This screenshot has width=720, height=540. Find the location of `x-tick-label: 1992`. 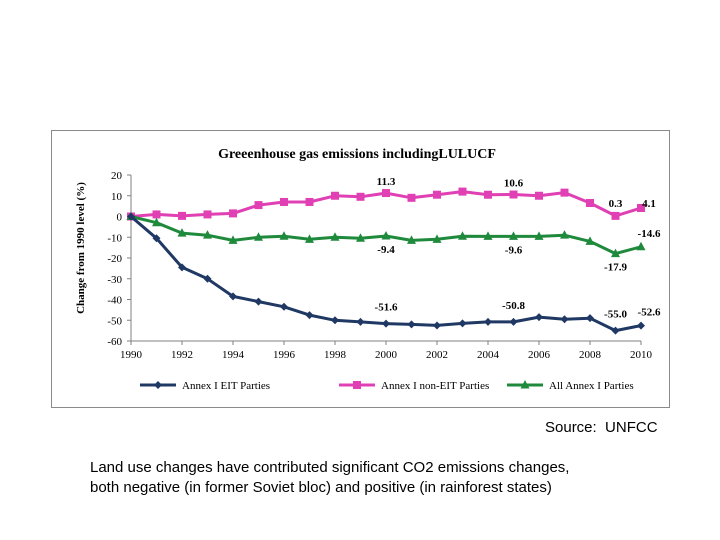

x-tick-label: 1992 is located at coordinates (182, 355).